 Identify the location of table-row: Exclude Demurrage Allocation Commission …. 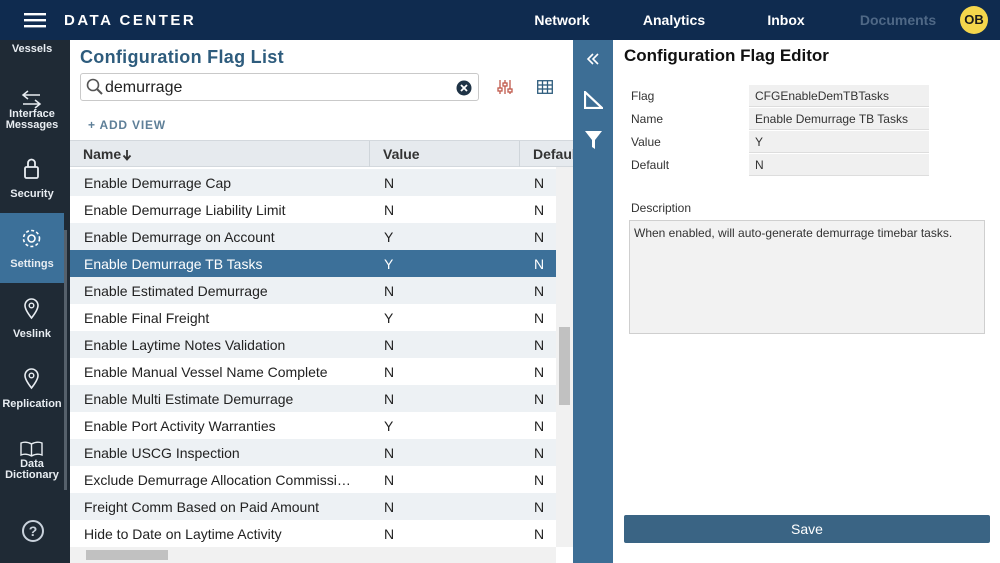
(313, 479).